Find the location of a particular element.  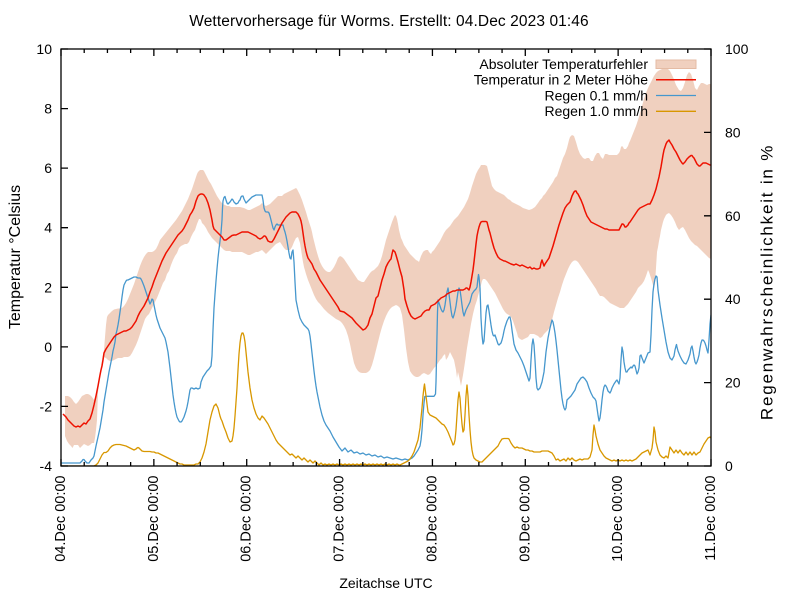

svg-text: 09.Dec 00:00 is located at coordinates (525, 519).